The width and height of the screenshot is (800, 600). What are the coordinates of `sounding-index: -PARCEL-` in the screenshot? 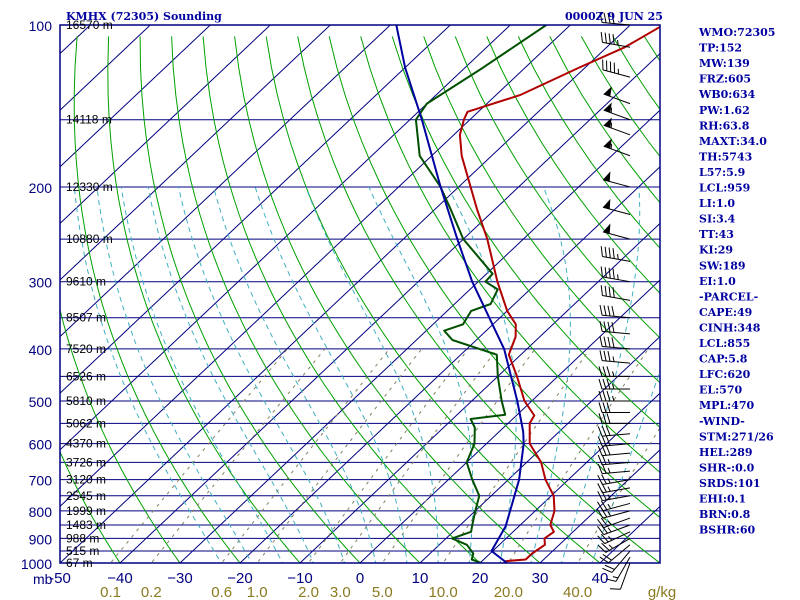 It's located at (728, 296).